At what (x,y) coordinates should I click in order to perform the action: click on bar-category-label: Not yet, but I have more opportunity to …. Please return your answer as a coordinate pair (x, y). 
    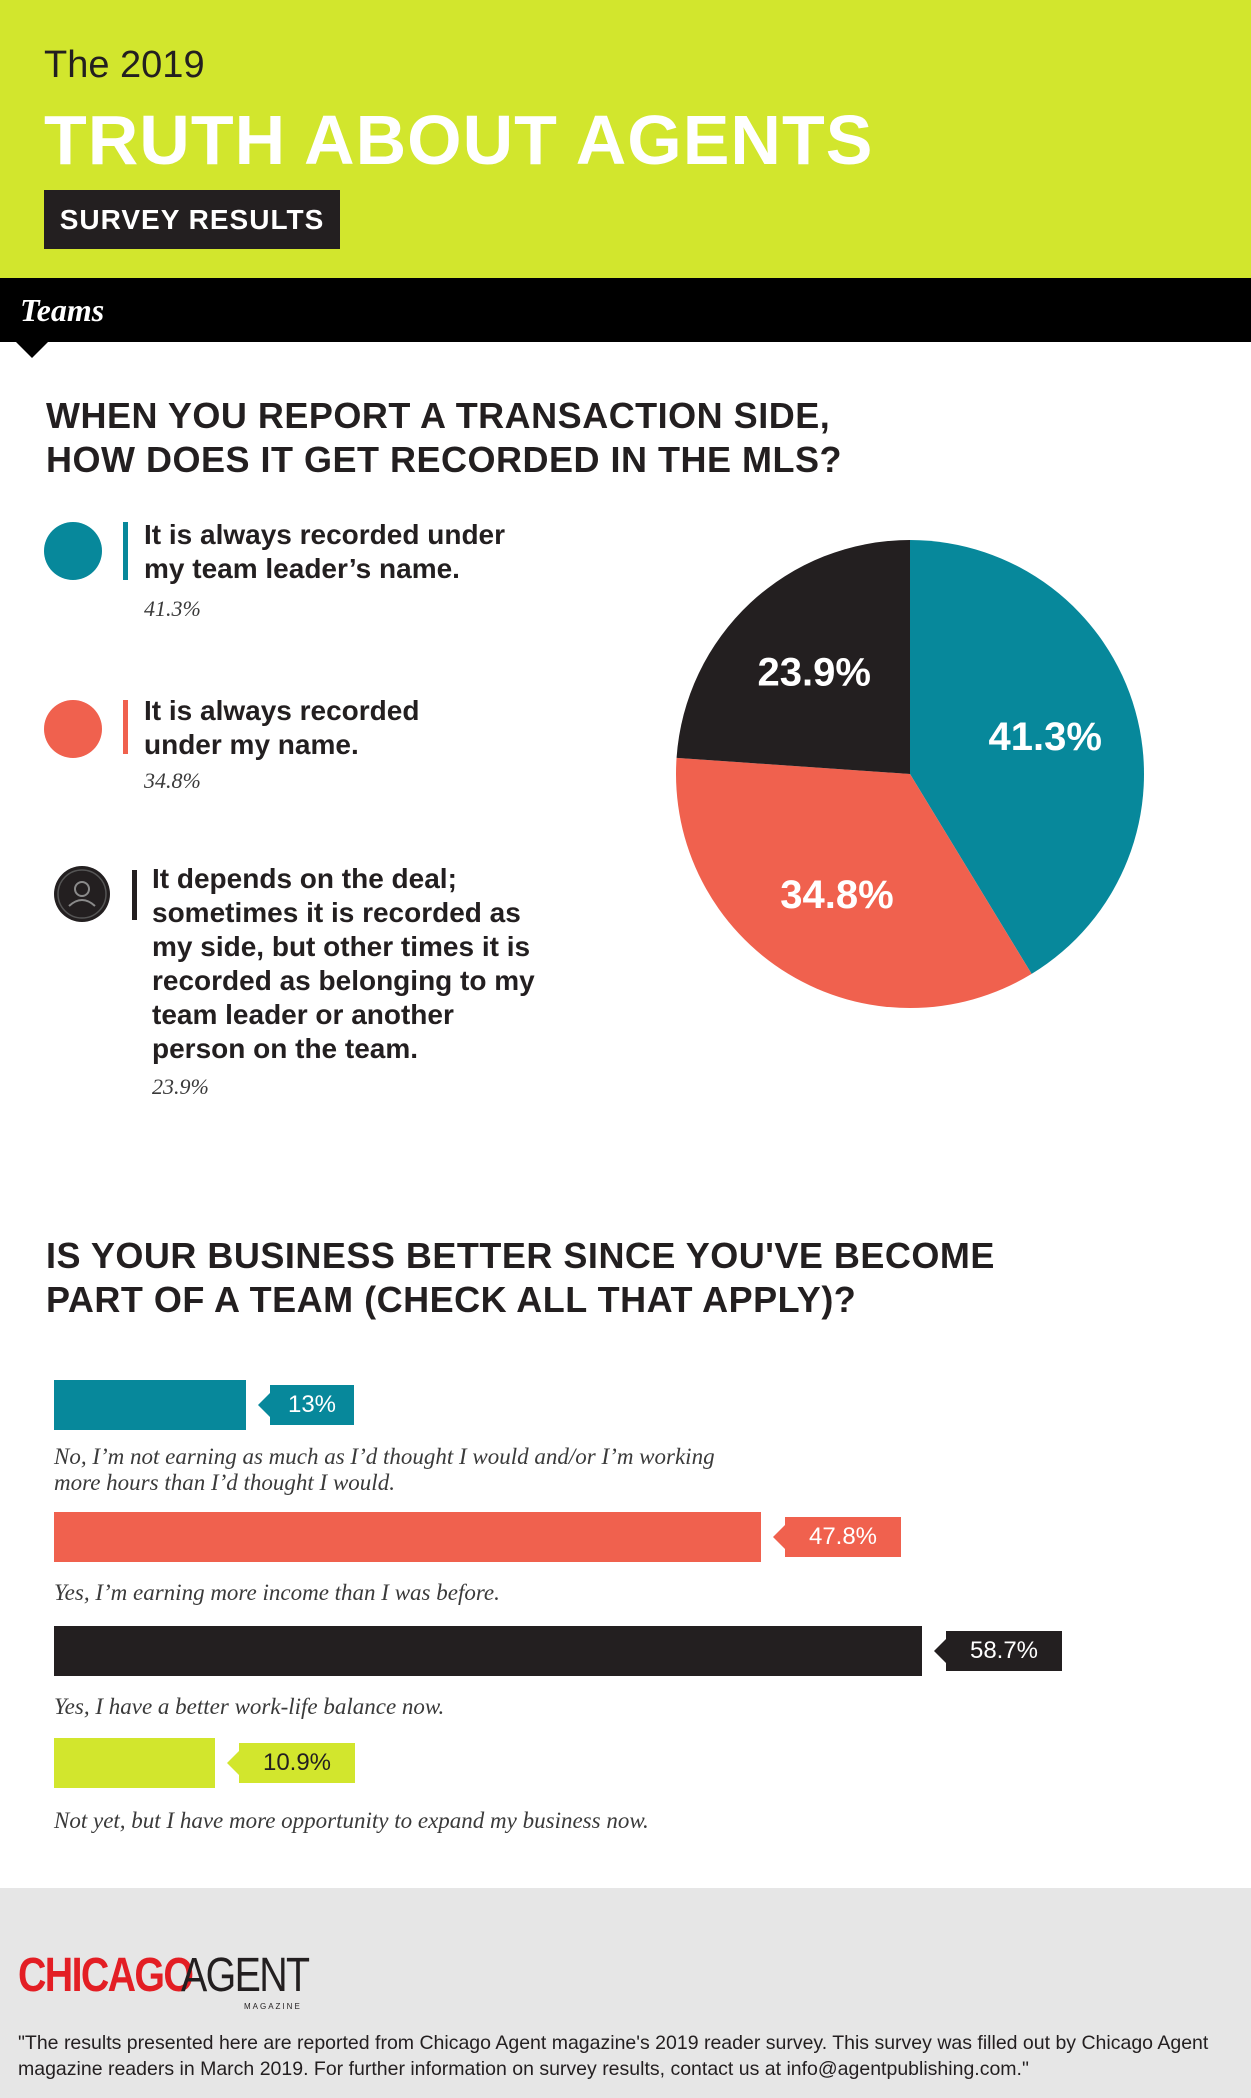
    Looking at the image, I should click on (351, 1820).